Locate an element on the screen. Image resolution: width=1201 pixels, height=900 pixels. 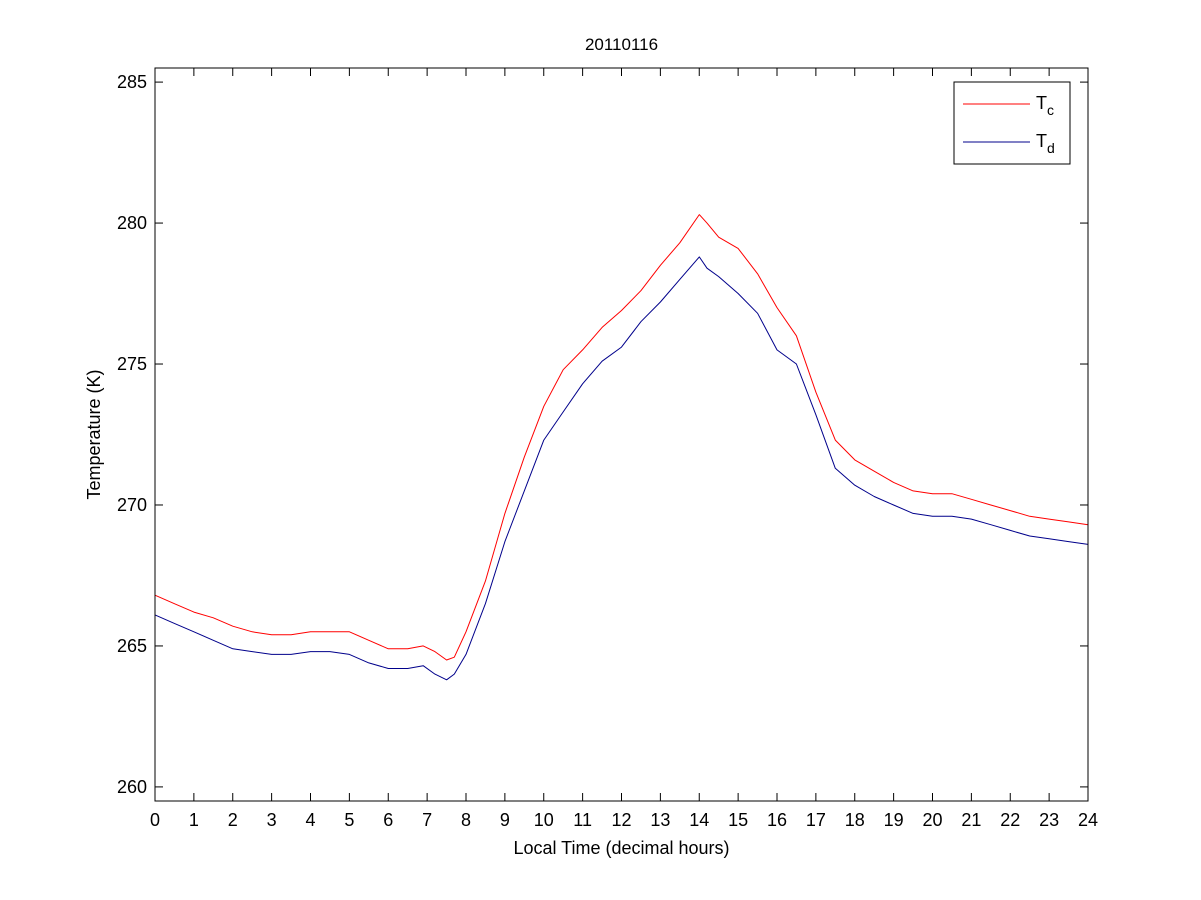
legend-label-td-name: T is located at coordinates (1041, 141).